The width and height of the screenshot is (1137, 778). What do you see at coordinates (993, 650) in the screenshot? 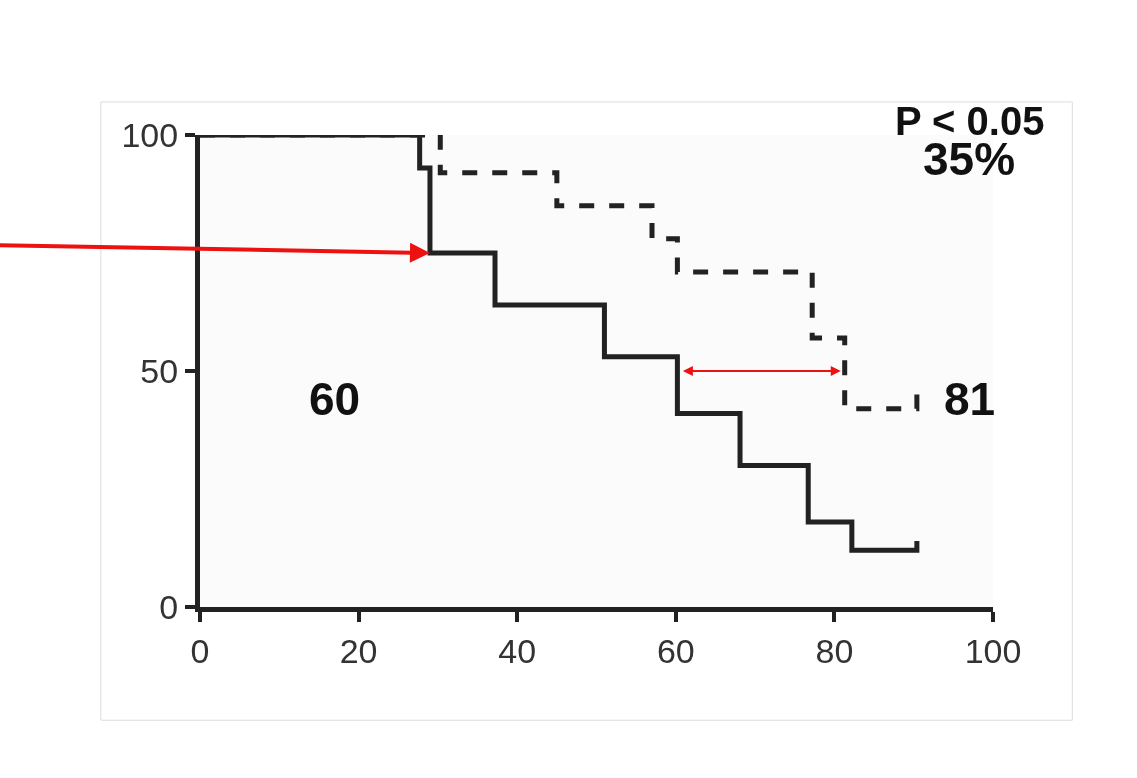
I see `x-tick-label: 100` at bounding box center [993, 650].